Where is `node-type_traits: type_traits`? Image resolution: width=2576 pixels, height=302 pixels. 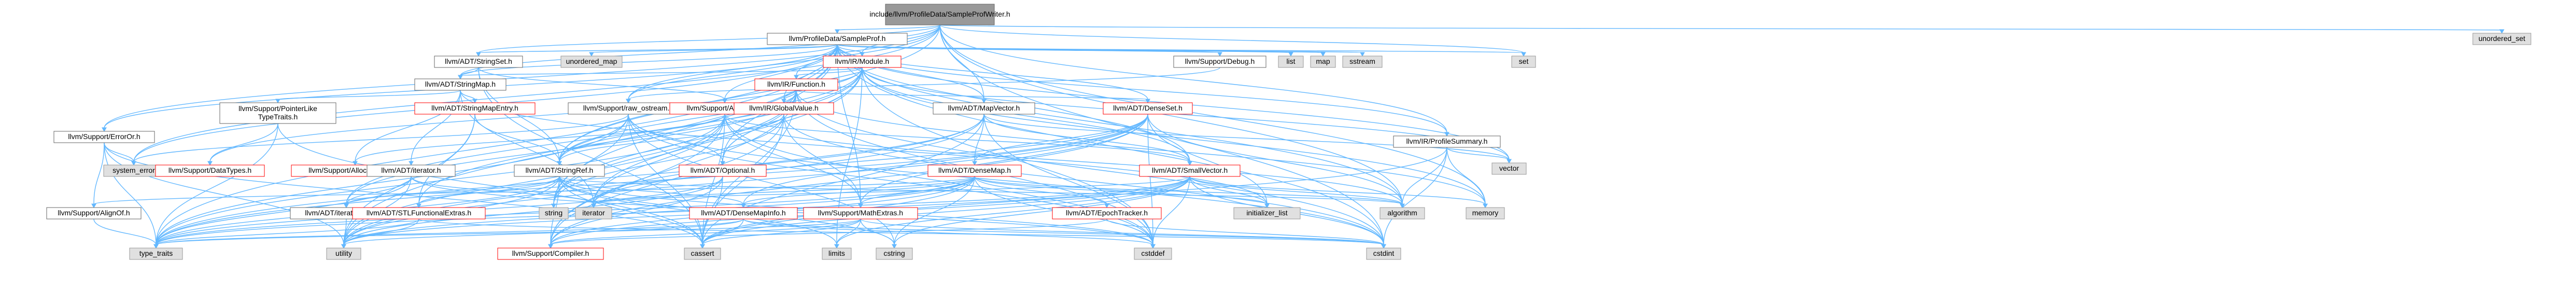 node-type_traits: type_traits is located at coordinates (156, 254).